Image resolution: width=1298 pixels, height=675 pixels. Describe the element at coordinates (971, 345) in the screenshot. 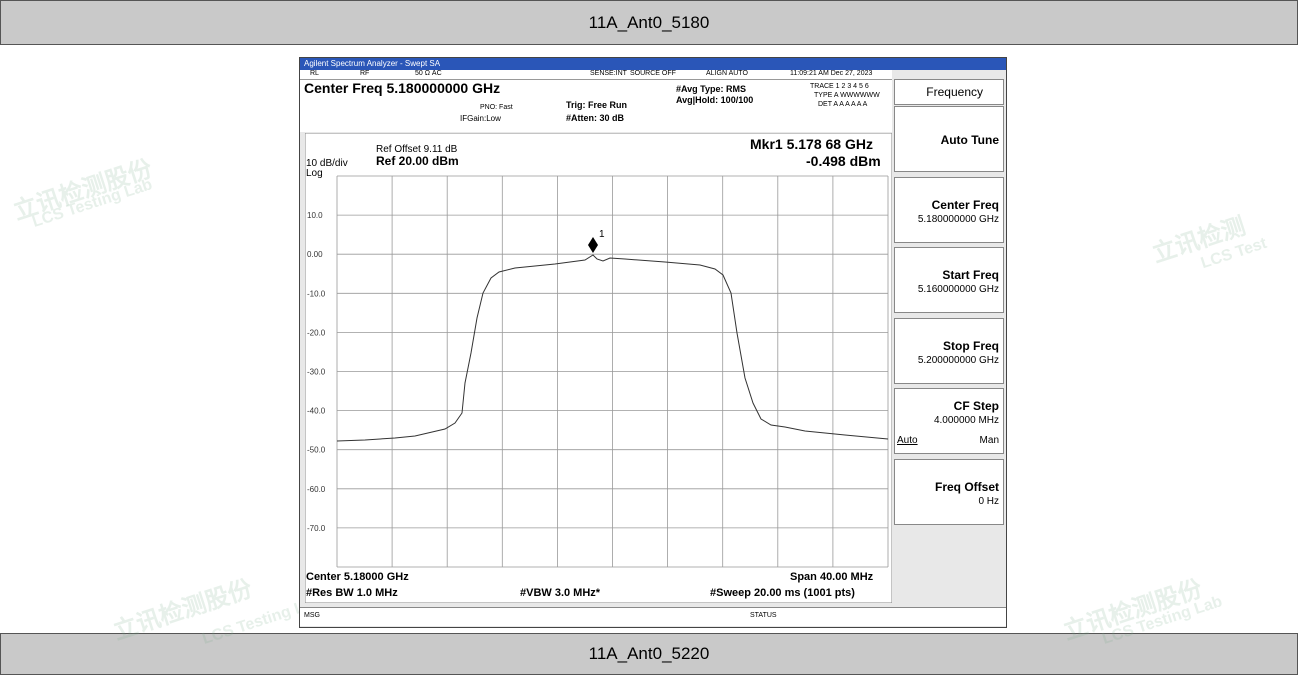

I see `softkey-label: Stop Freq` at that location.